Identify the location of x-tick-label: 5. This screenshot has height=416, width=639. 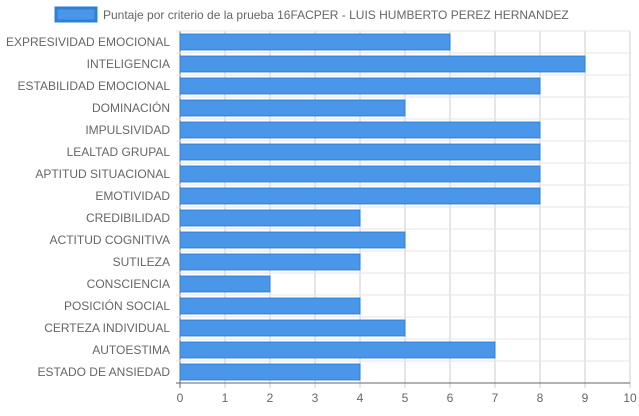
(405, 398).